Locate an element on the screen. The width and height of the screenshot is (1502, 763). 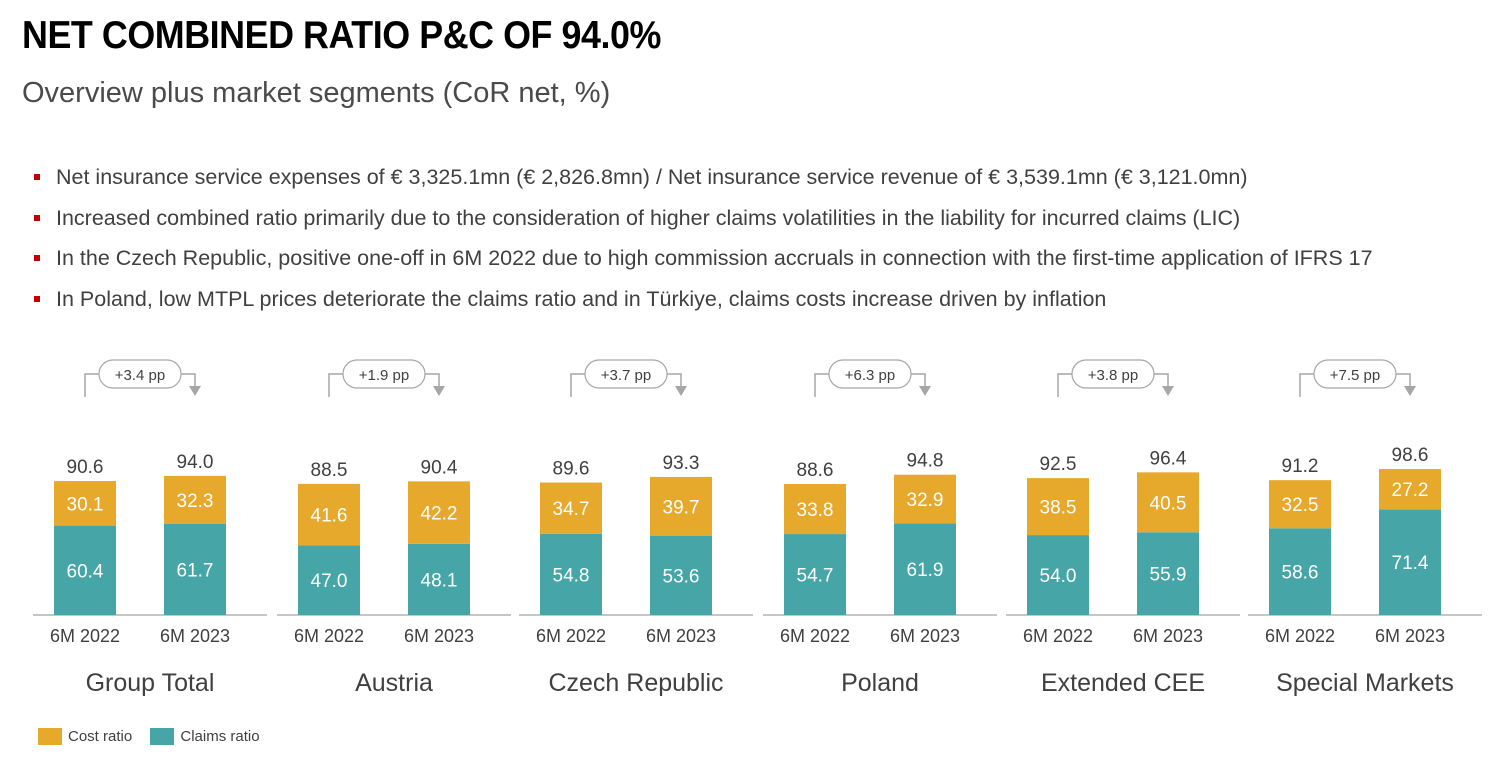
legend-swatch-claims is located at coordinates (162, 736).